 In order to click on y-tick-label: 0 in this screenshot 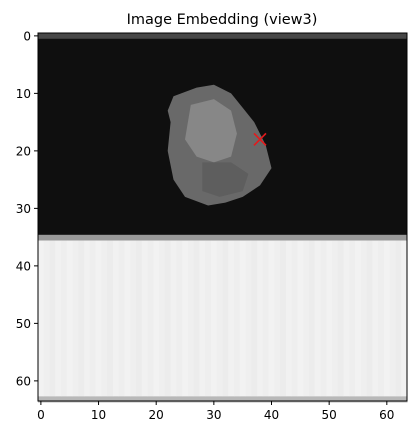, I will do `click(27, 36)`.